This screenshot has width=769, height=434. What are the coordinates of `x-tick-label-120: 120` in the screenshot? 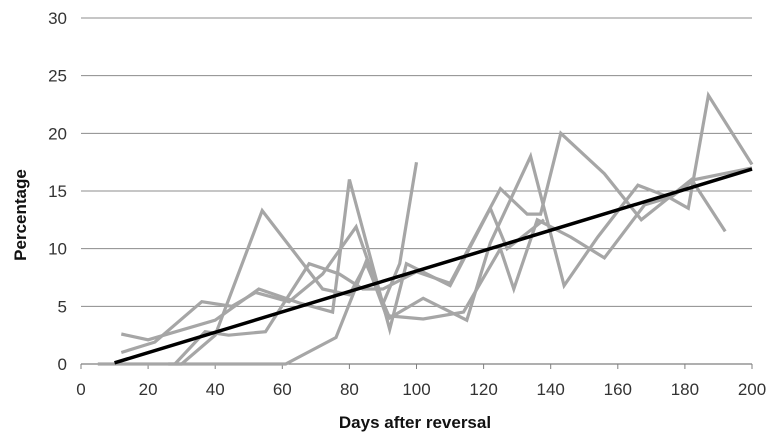 It's located at (483, 389).